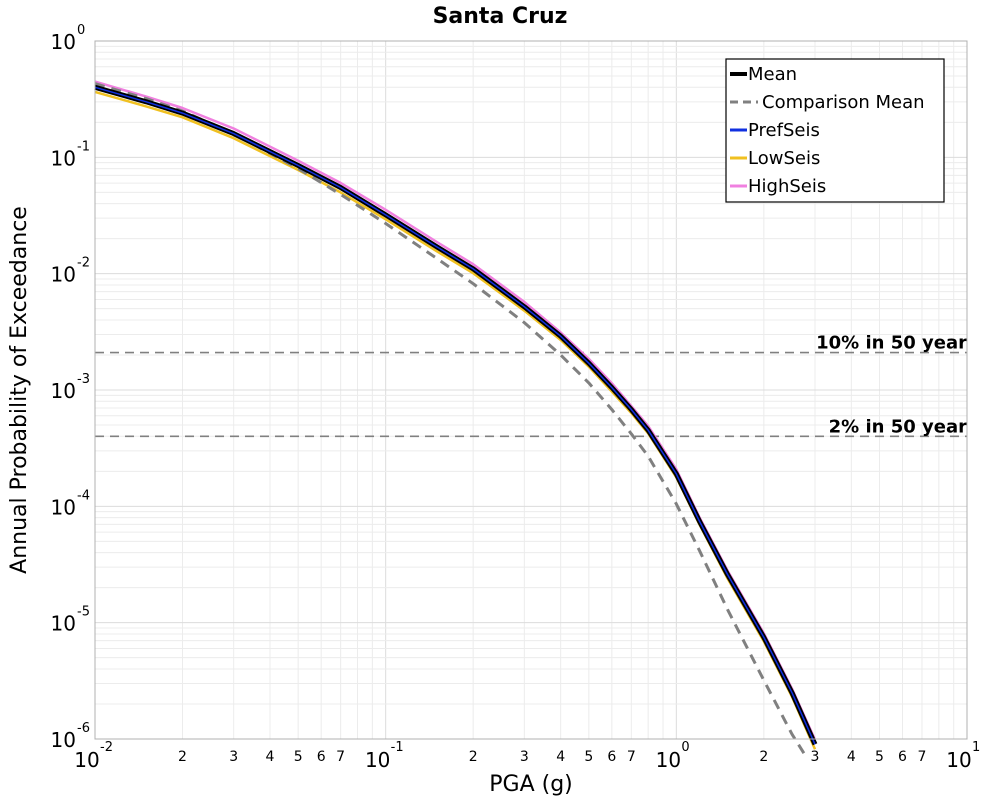 Image resolution: width=1000 pixels, height=800 pixels. I want to click on x-tick-label: 10¹, so click(963, 756).